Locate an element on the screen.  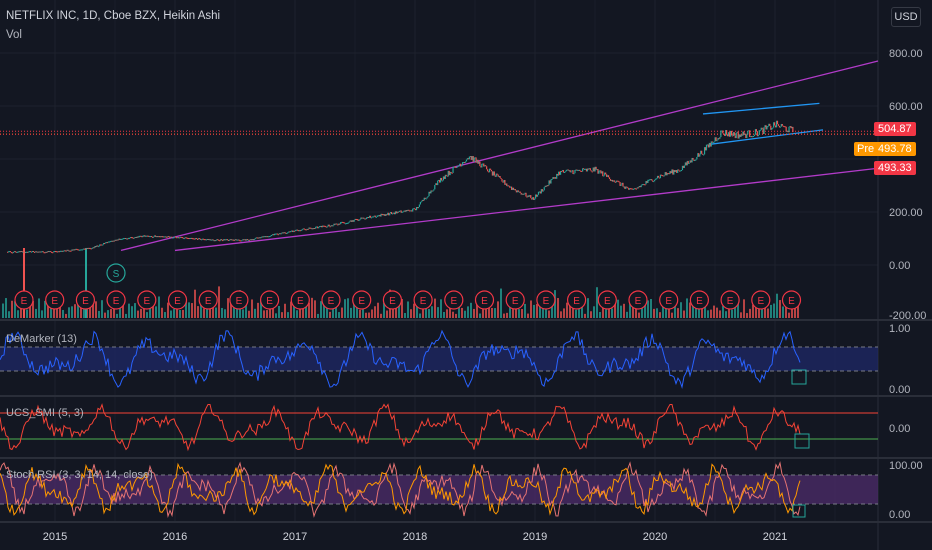
other-price-tag: 493.33 is located at coordinates (895, 168).